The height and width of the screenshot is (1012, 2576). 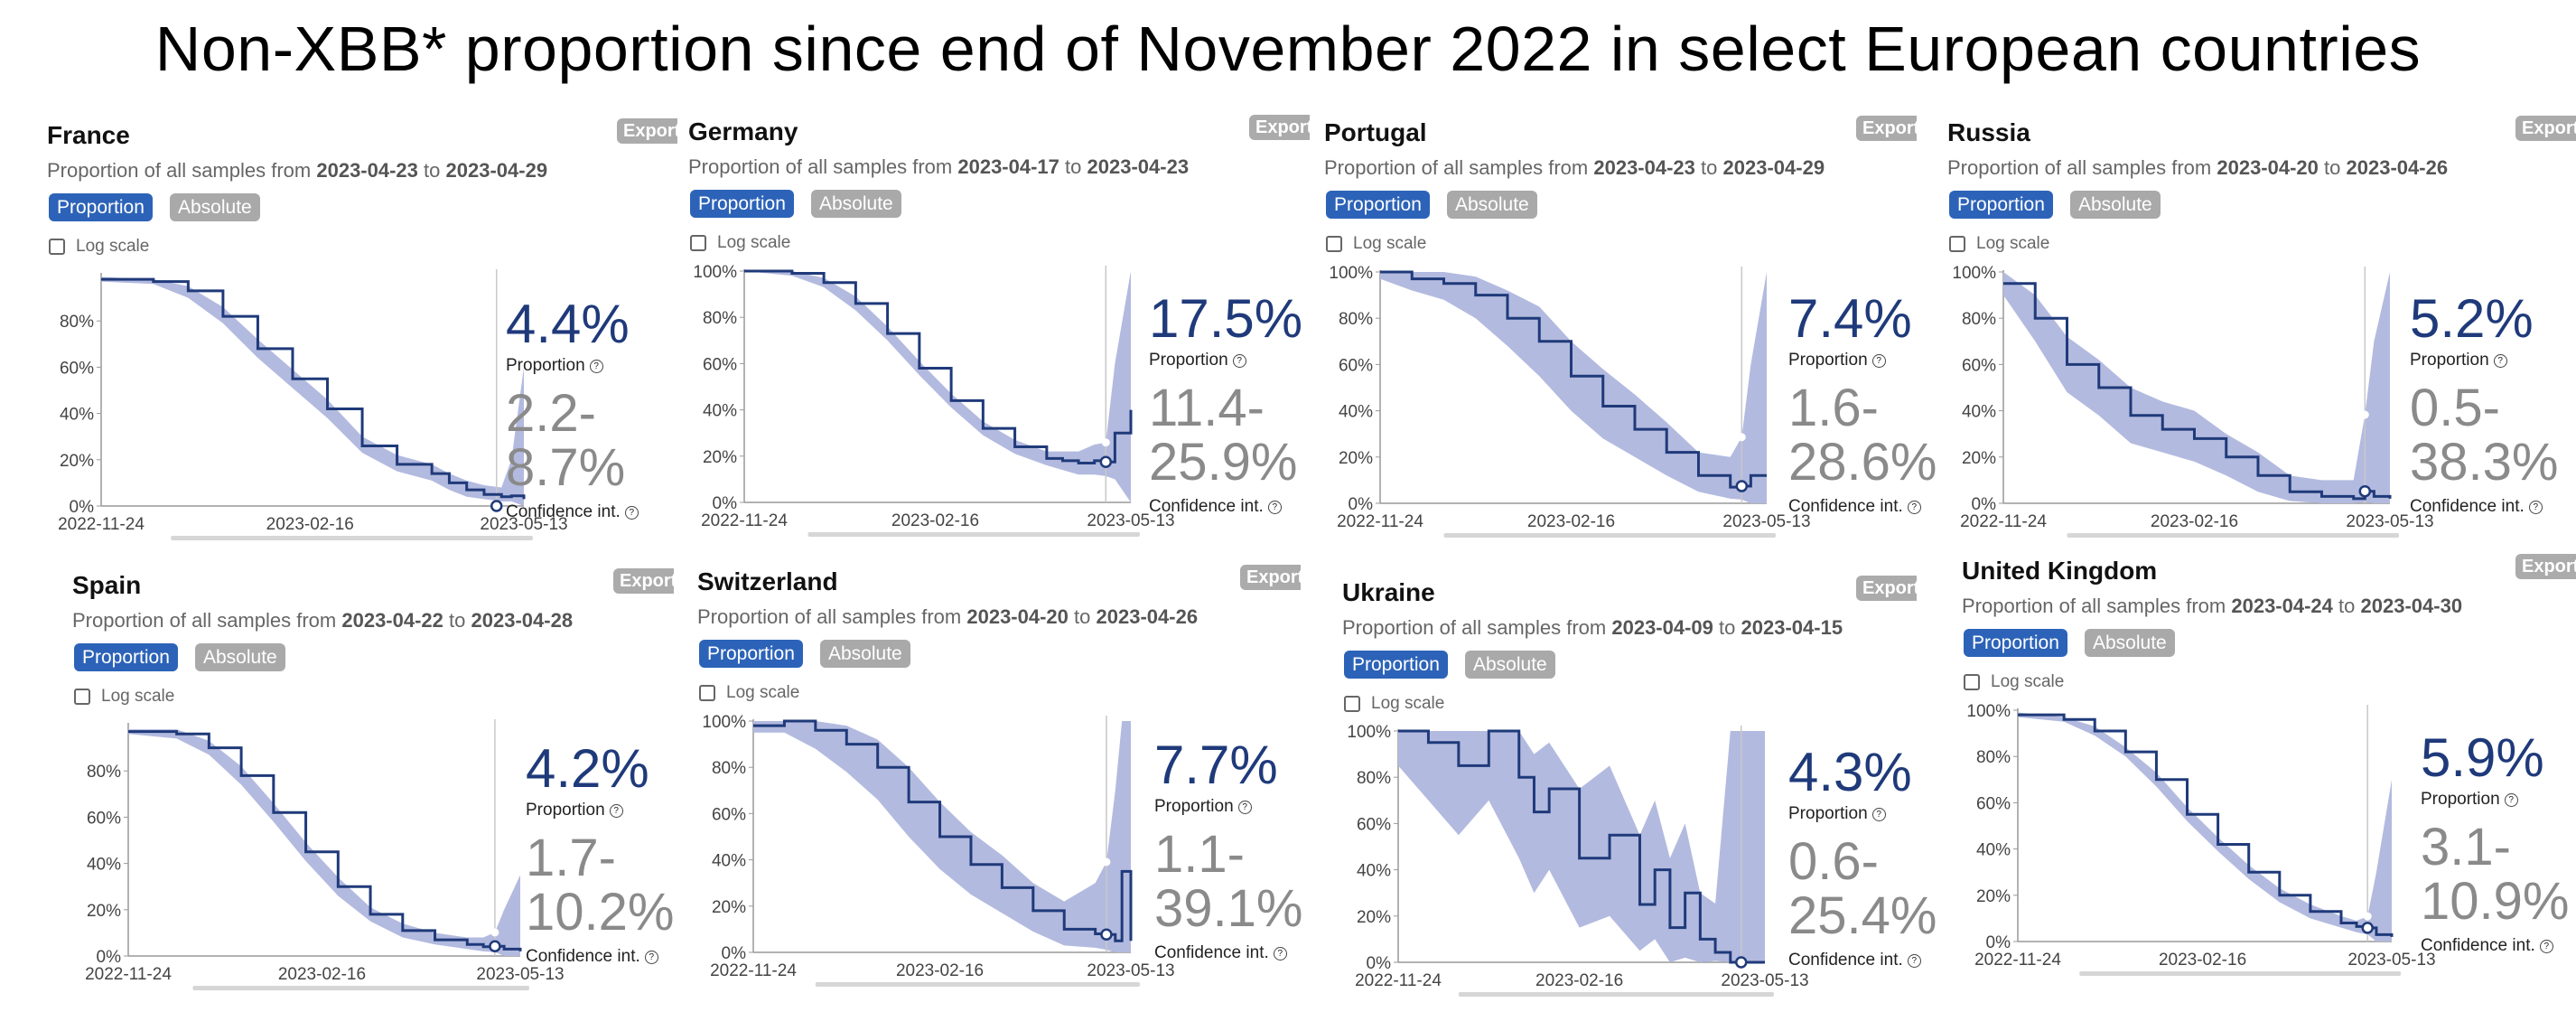 I want to click on date-to: 2023-04-28, so click(x=522, y=621).